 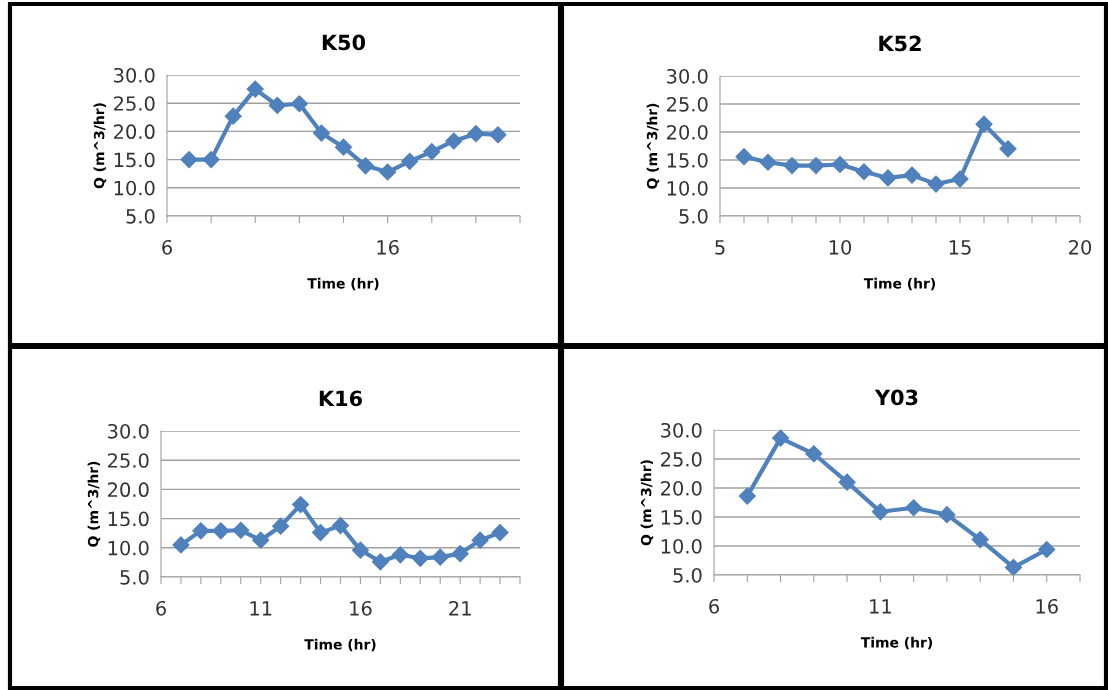 I want to click on chart-title: Y03, so click(x=896, y=397).